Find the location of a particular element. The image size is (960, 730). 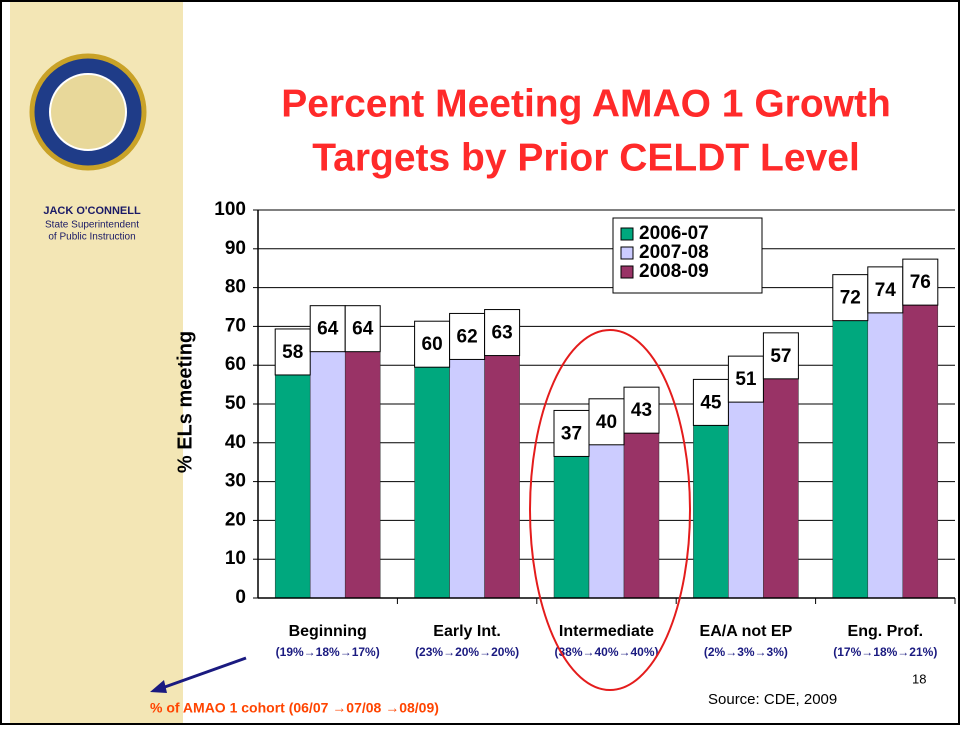

annotation-arrowhead is located at coordinates (158, 686).